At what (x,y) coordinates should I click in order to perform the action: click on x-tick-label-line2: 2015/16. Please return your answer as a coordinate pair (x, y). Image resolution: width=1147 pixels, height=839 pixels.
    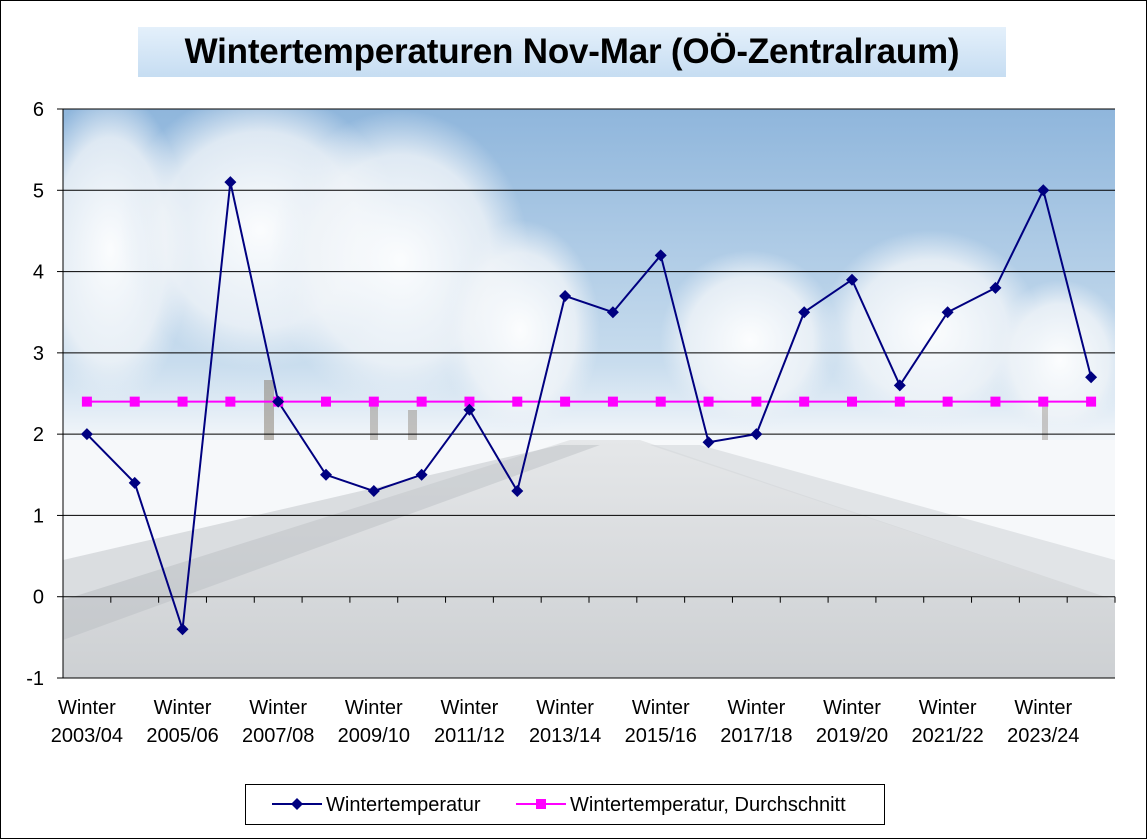
    Looking at the image, I should click on (661, 736).